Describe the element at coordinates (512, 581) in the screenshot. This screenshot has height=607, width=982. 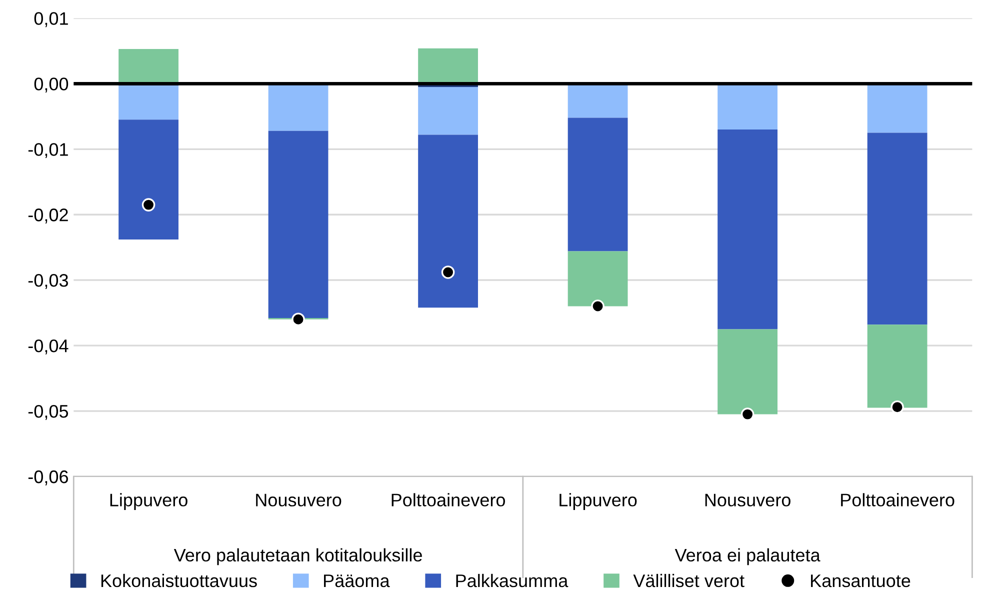
I see `legend-label: Palkkasumma` at that location.